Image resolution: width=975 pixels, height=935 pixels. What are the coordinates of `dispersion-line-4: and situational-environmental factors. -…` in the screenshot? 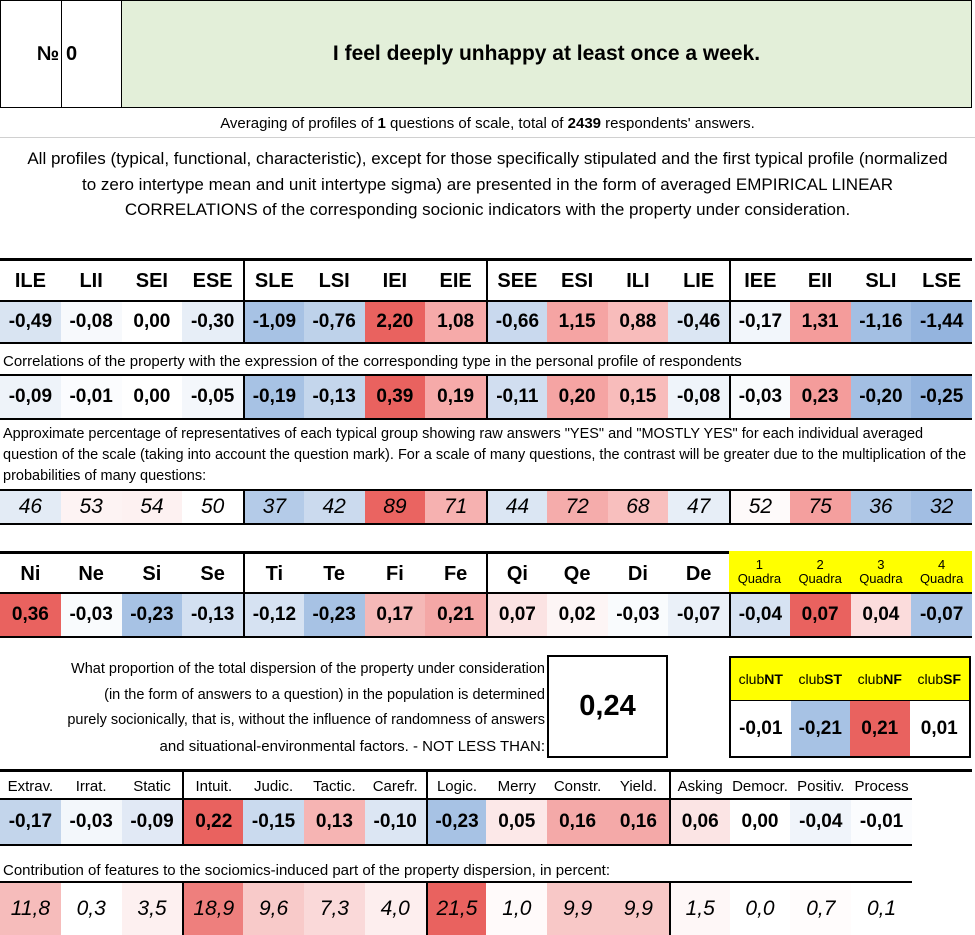 It's located at (352, 747).